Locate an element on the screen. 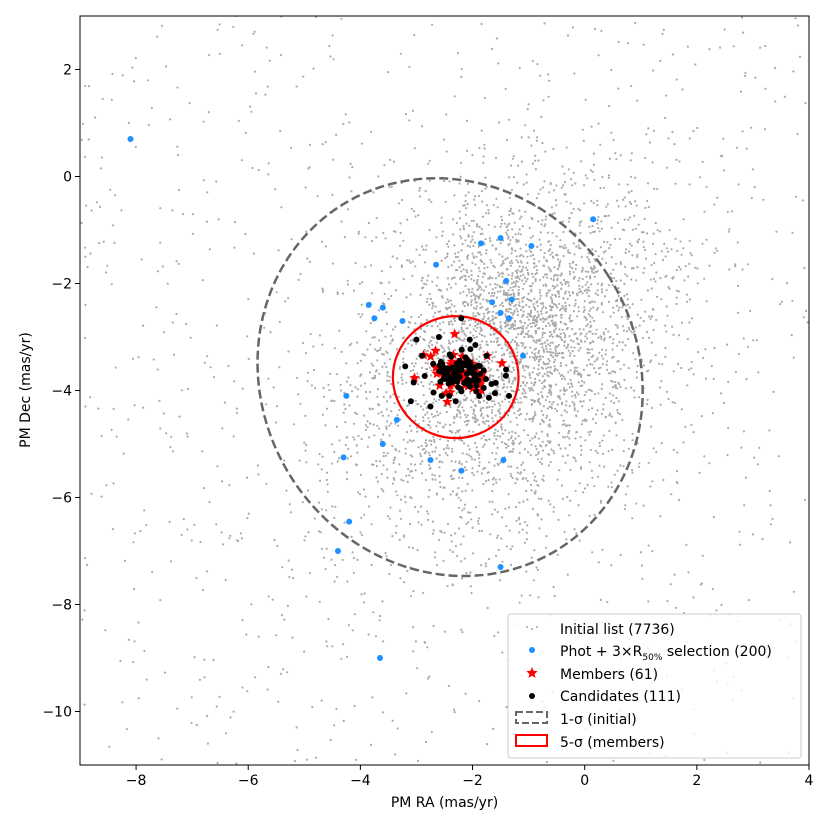 The image size is (830, 830). y-axis-label: PM Dec (mas/yr) is located at coordinates (26, 390).